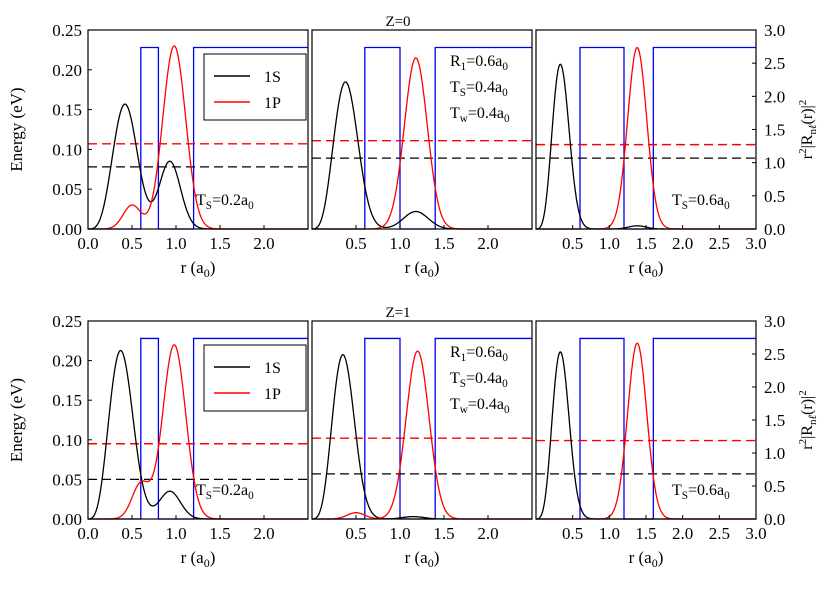 This screenshot has width=830, height=589. I want to click on label-part: R, so click(455, 61).